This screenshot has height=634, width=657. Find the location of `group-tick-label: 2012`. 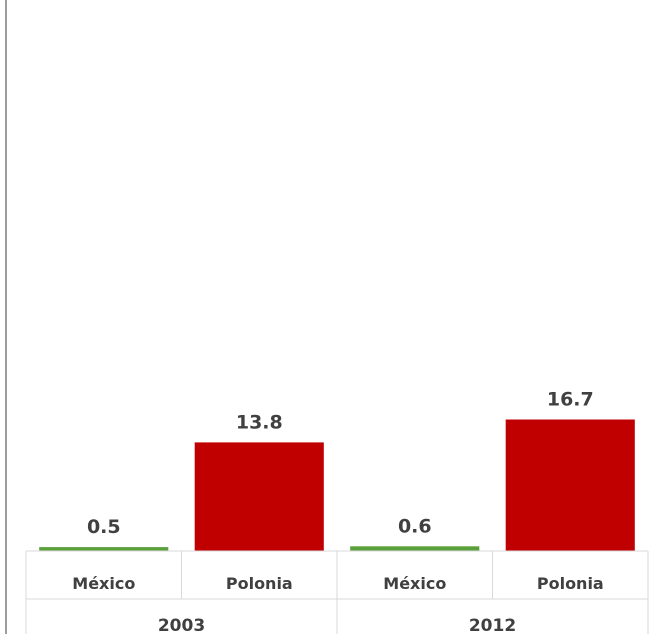

group-tick-label: 2012 is located at coordinates (492, 625).